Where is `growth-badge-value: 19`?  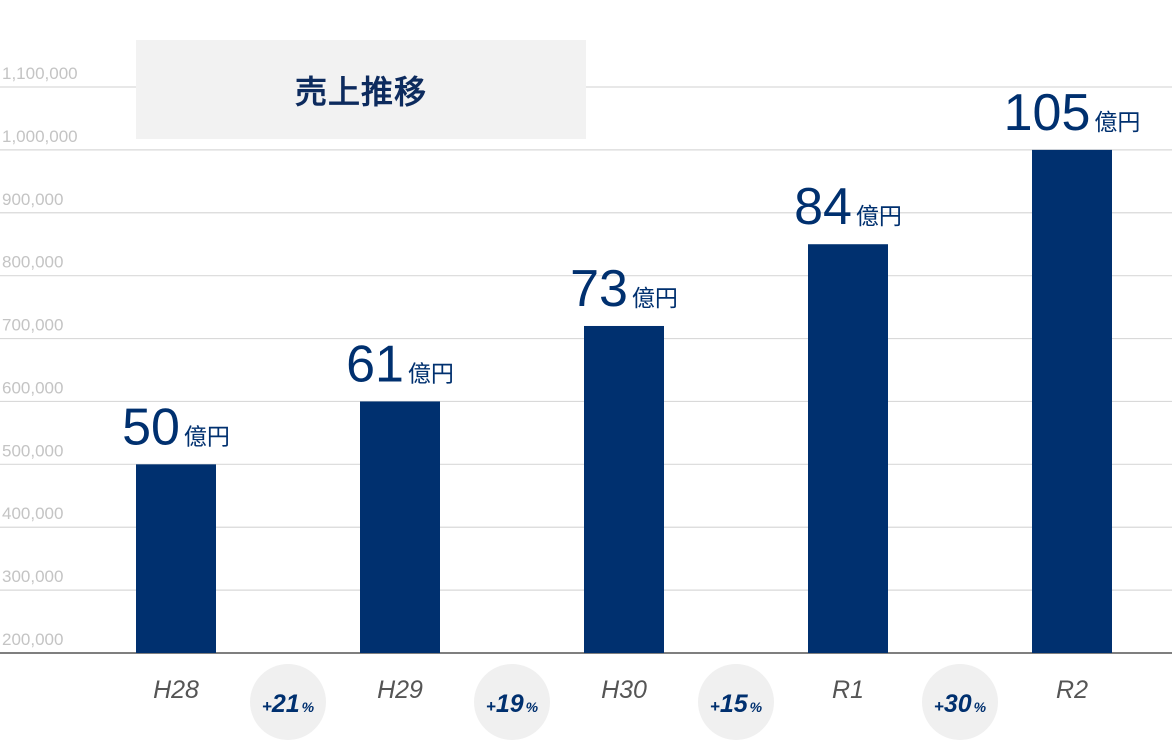 growth-badge-value: 19 is located at coordinates (510, 704).